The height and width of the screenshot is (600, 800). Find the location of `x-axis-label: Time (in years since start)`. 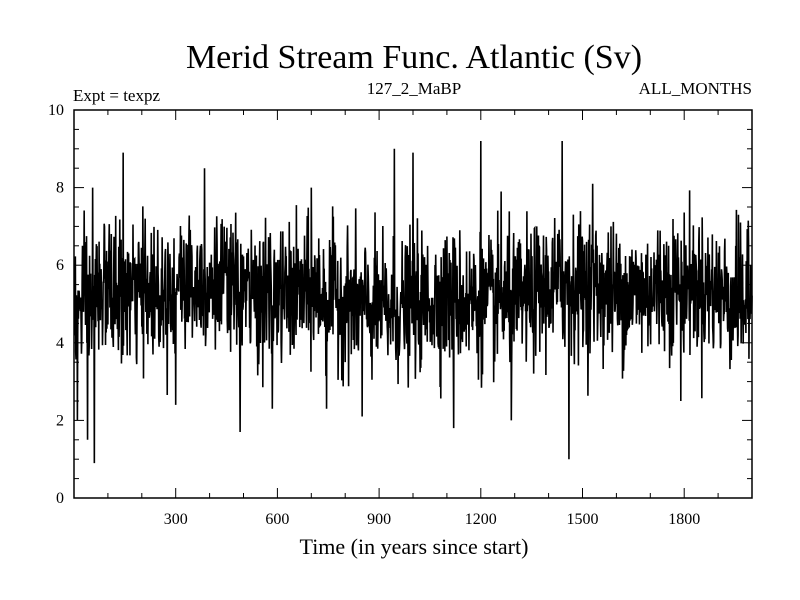

x-axis-label: Time (in years since start) is located at coordinates (414, 546).